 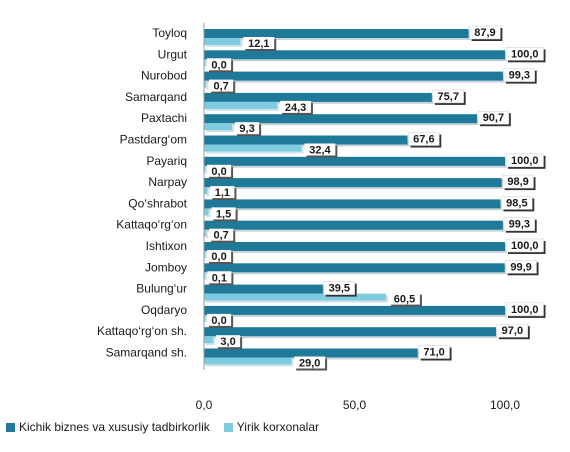 What do you see at coordinates (164, 118) in the screenshot?
I see `category-label-4: Paxtachi` at bounding box center [164, 118].